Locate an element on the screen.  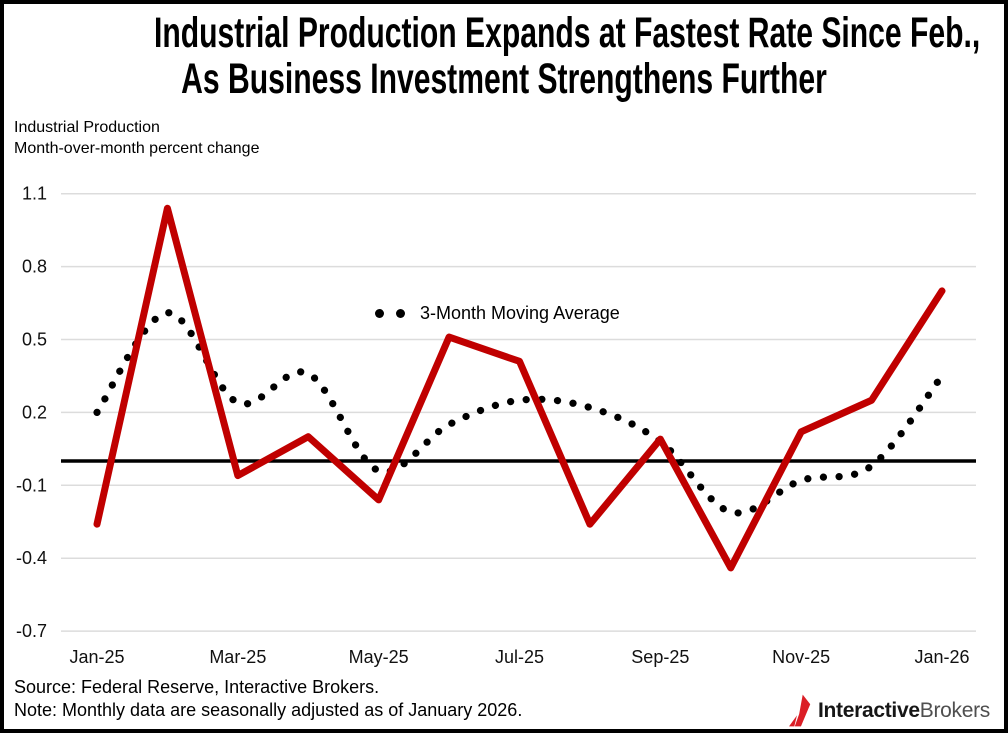
interactive-brokers-logo: Interactive Brokers is located at coordinates (889, 710).